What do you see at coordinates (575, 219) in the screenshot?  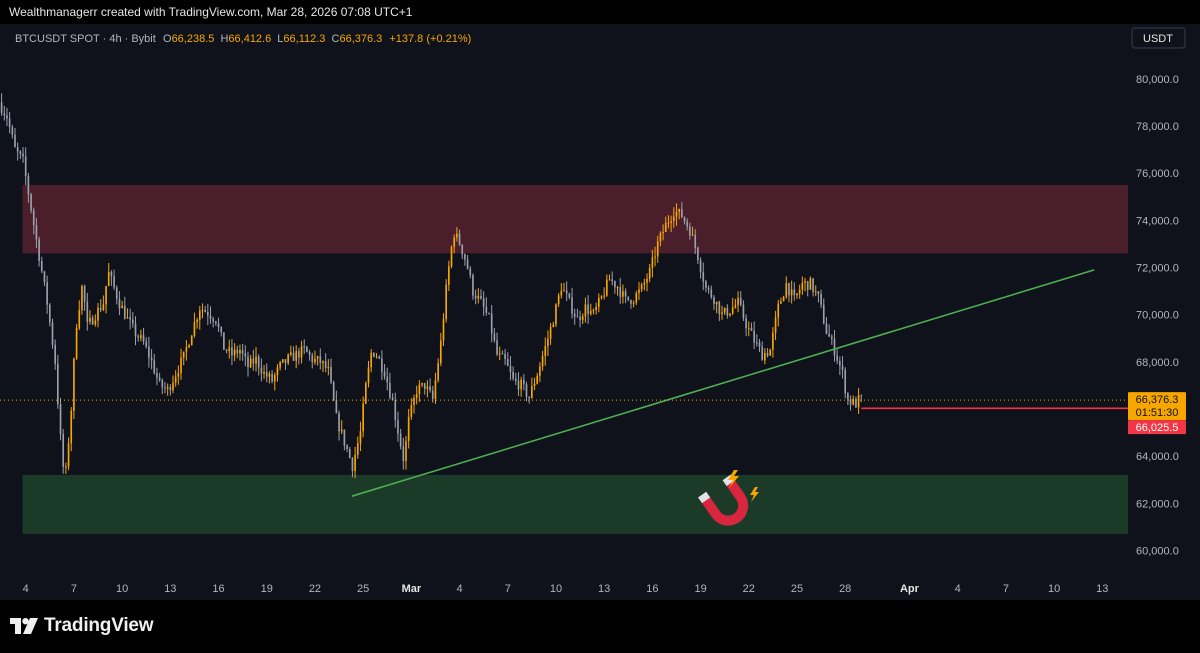 I see `resistance-zone` at bounding box center [575, 219].